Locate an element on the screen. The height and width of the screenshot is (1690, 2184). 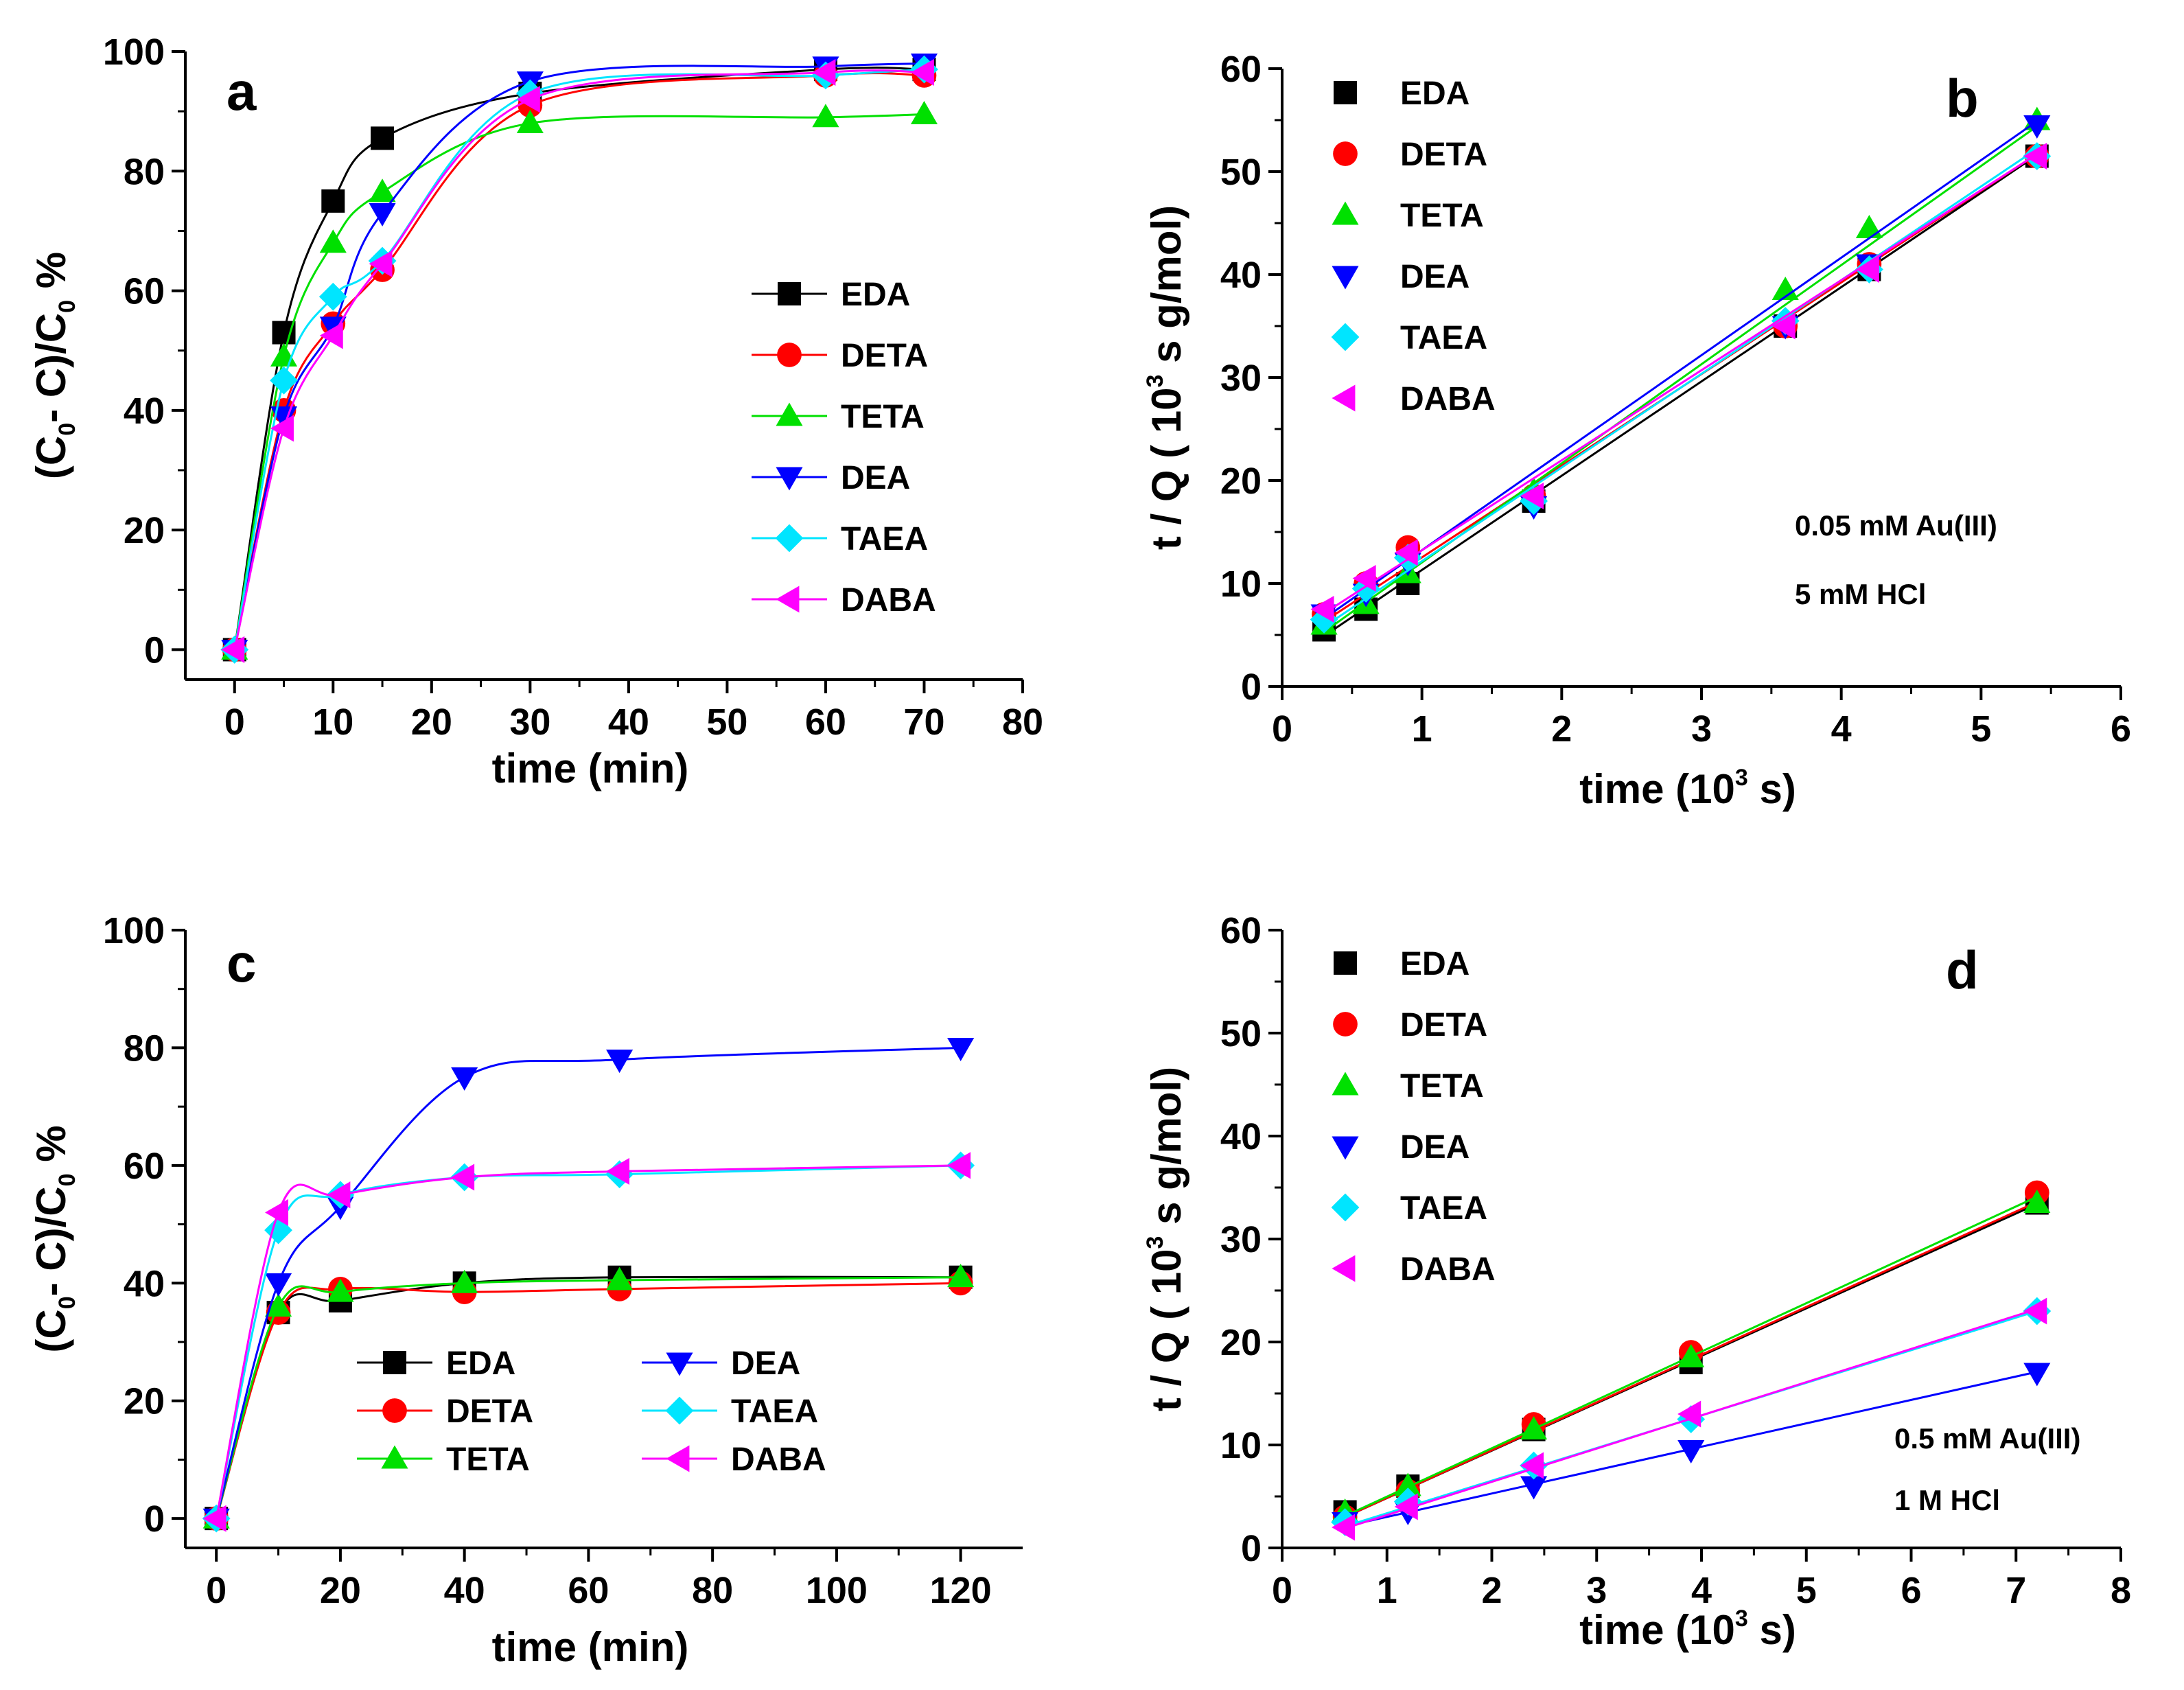
legend-item-daba: DABA is located at coordinates (844, 600).